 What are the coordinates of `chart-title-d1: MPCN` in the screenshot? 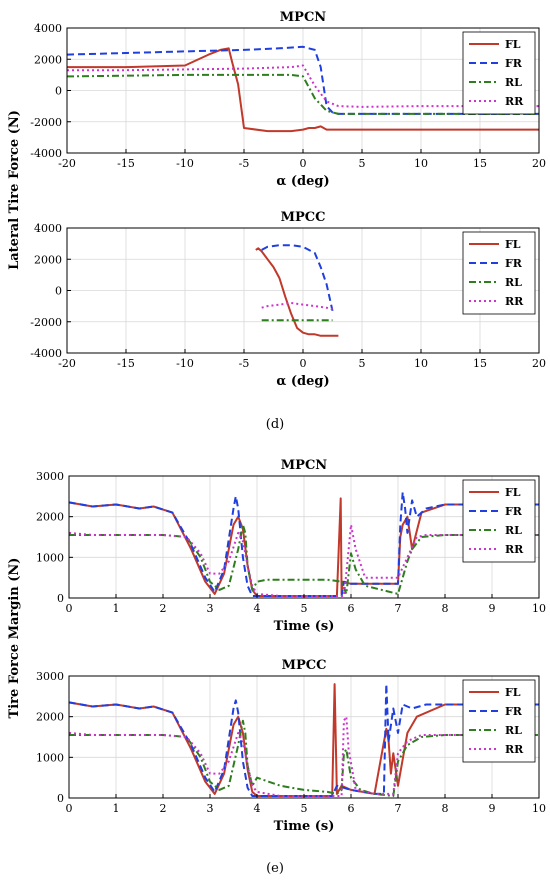 It's located at (303, 17).